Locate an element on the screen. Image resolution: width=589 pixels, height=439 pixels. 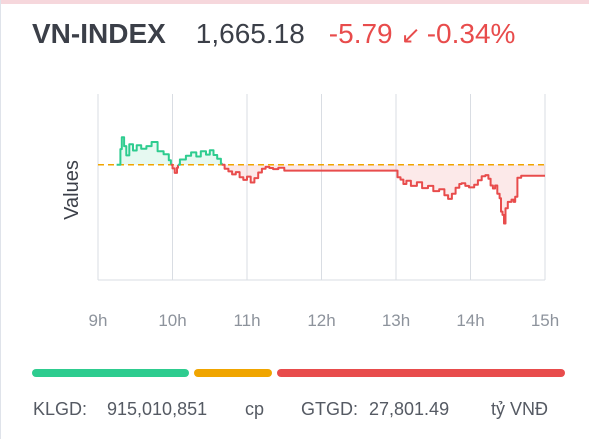
x-axis-ticks: 9h 10h 11h 12h 13h 14h 15h is located at coordinates (324, 320).